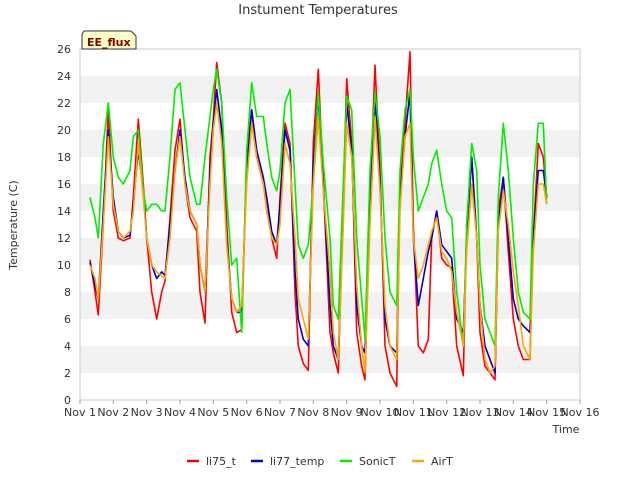 The height and width of the screenshot is (480, 640). What do you see at coordinates (513, 412) in the screenshot?
I see `x-tick-label: Nov 14` at bounding box center [513, 412].